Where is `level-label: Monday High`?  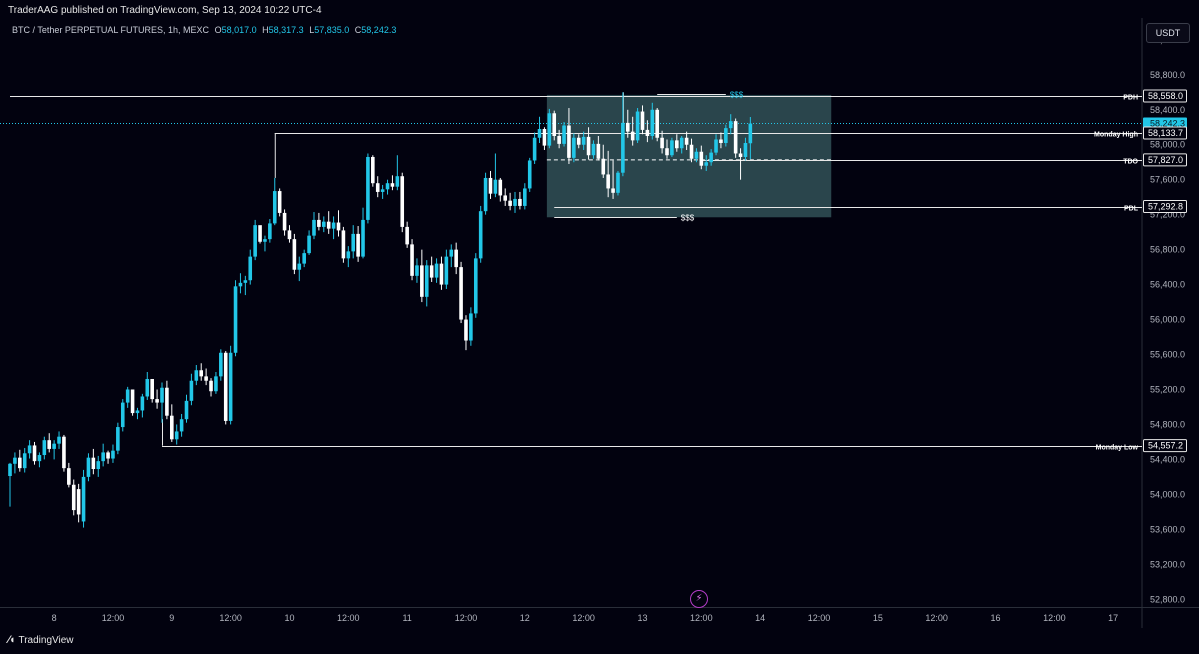
level-label: Monday High is located at coordinates (1116, 135).